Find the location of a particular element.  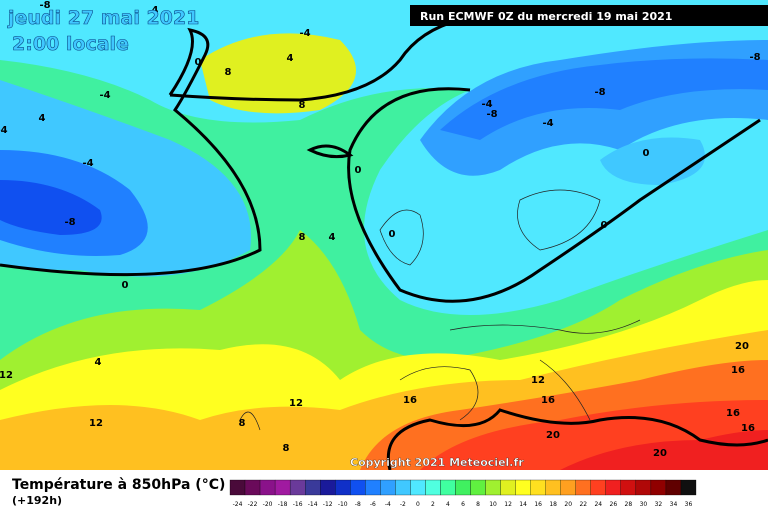

scale-label: 14 is located at coordinates (523, 504).